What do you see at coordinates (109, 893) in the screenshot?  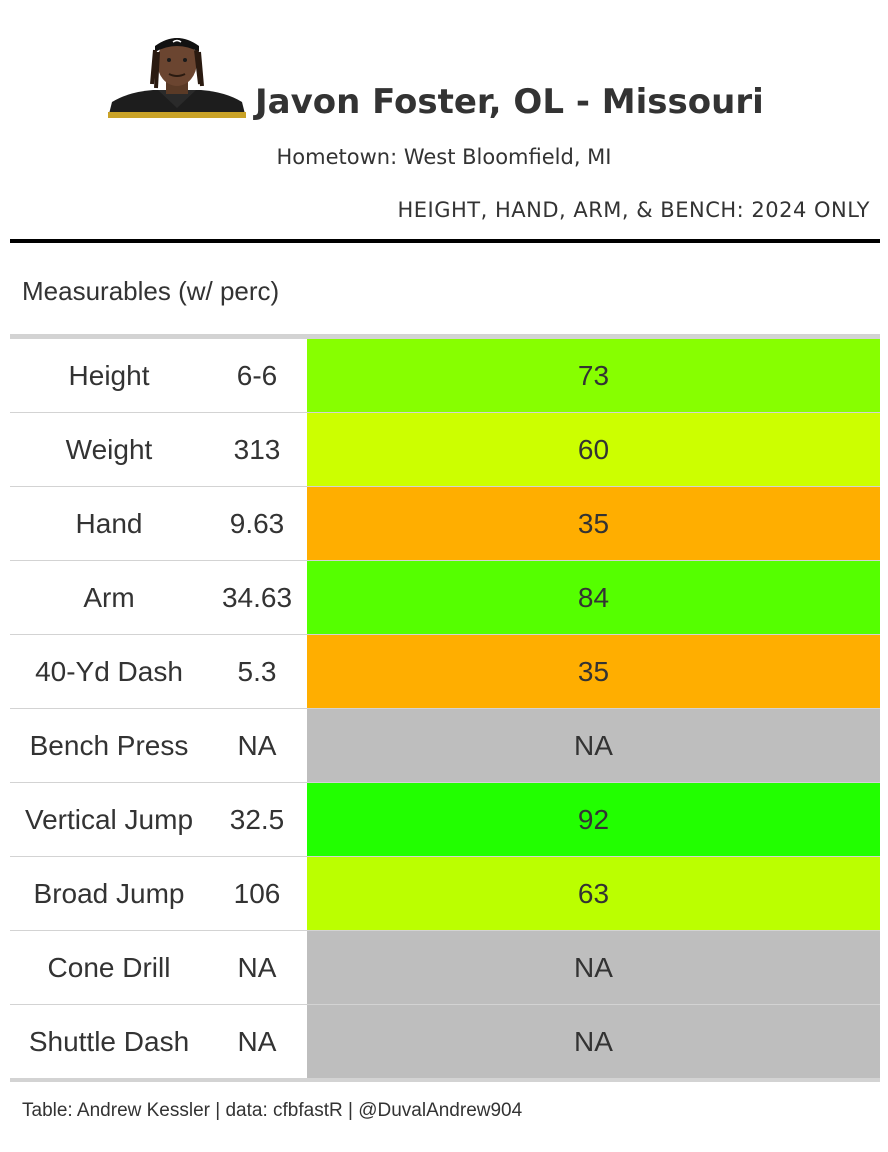 I see `measurable-label: Broad Jump` at bounding box center [109, 893].